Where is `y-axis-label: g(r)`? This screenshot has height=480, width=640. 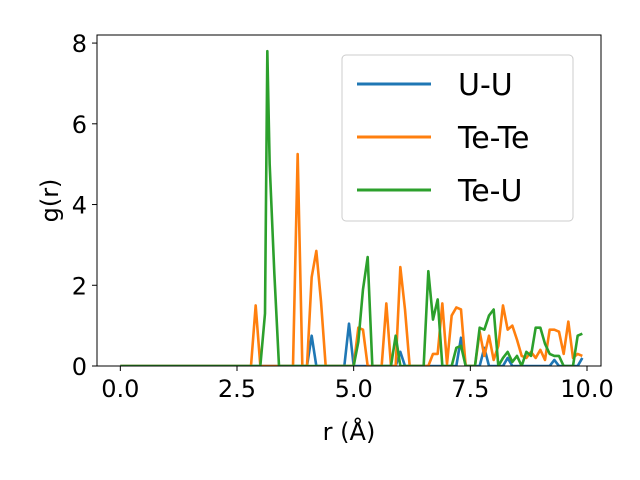
y-axis-label: g(r) is located at coordinates (50, 201).